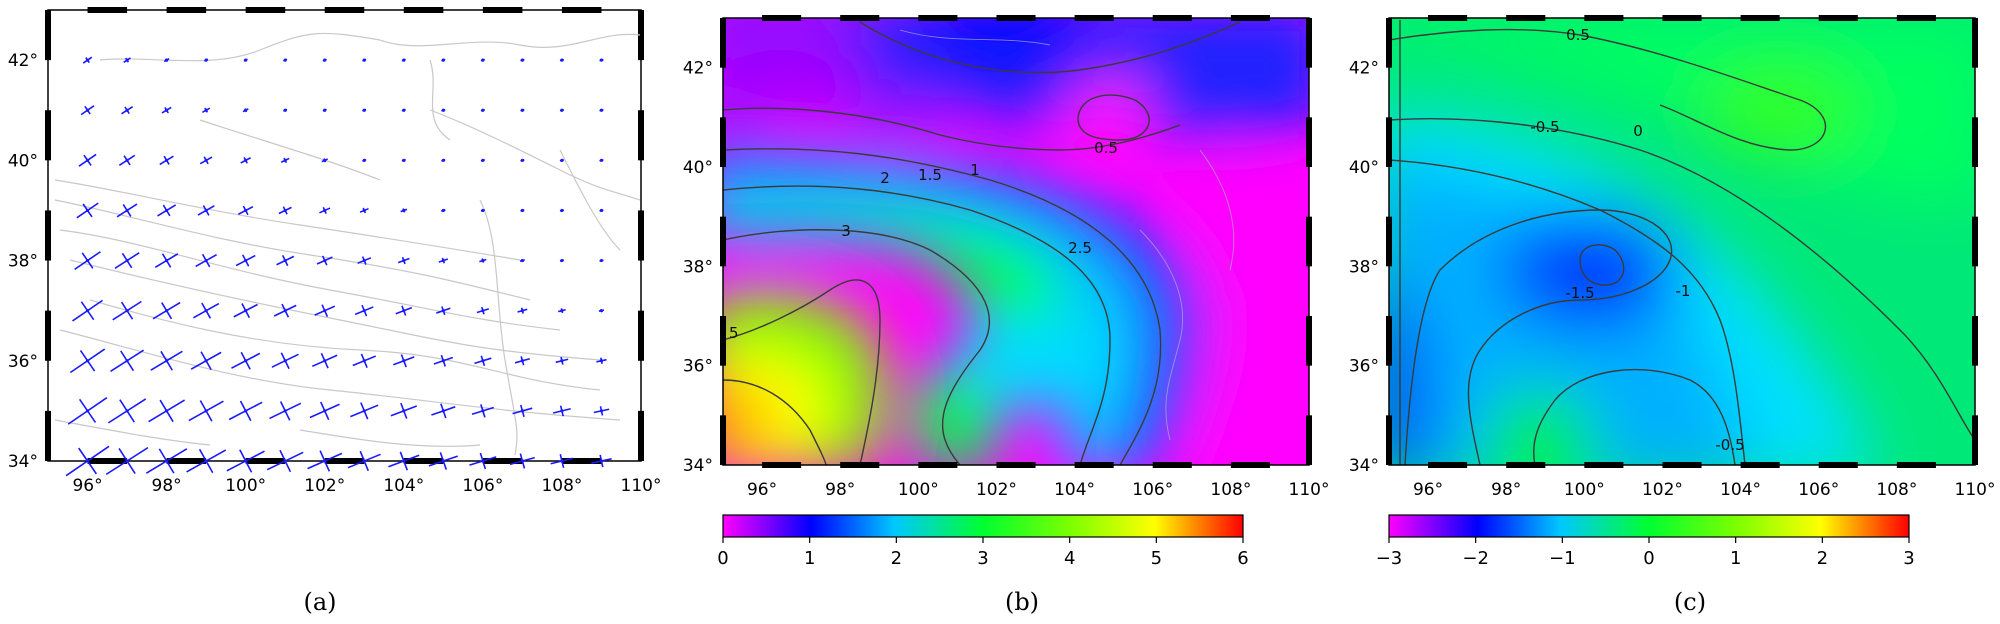 Image resolution: width=2000 pixels, height=624 pixels. What do you see at coordinates (698, 466) in the screenshot?
I see `y-tick-label: 34°` at bounding box center [698, 466].